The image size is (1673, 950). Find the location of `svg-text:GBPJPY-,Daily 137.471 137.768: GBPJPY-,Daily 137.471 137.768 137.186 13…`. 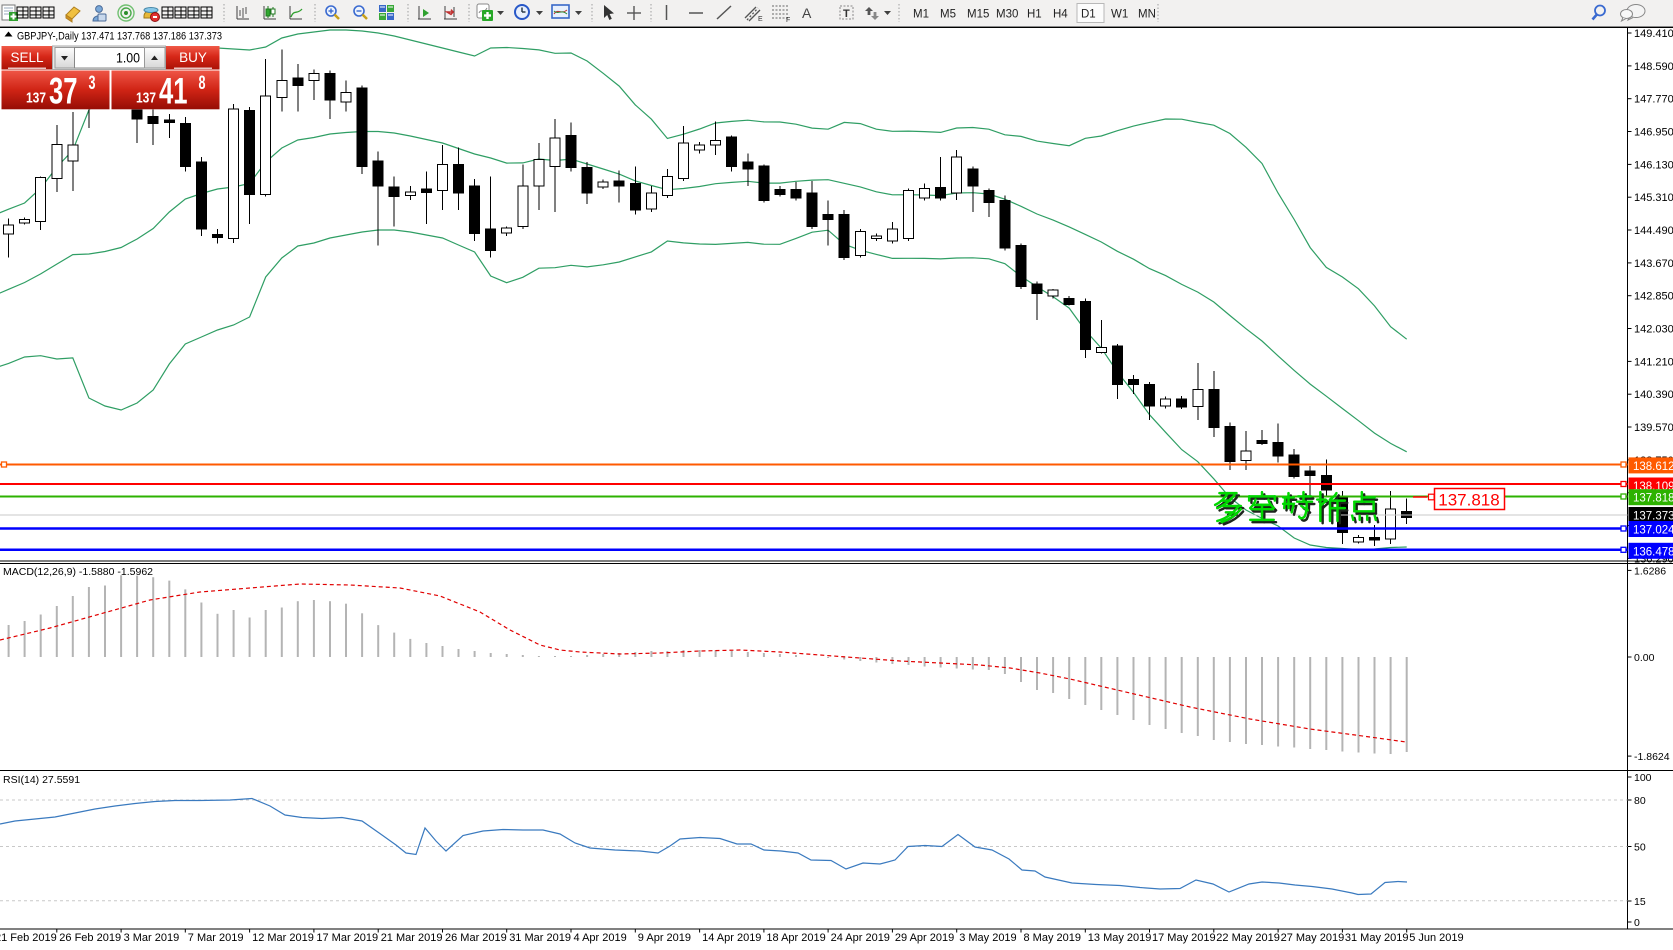

svg-text:GBPJPY-,Daily 137.471 137.768: GBPJPY-,Daily 137.471 137.768 137.186 13… is located at coordinates (119, 37).